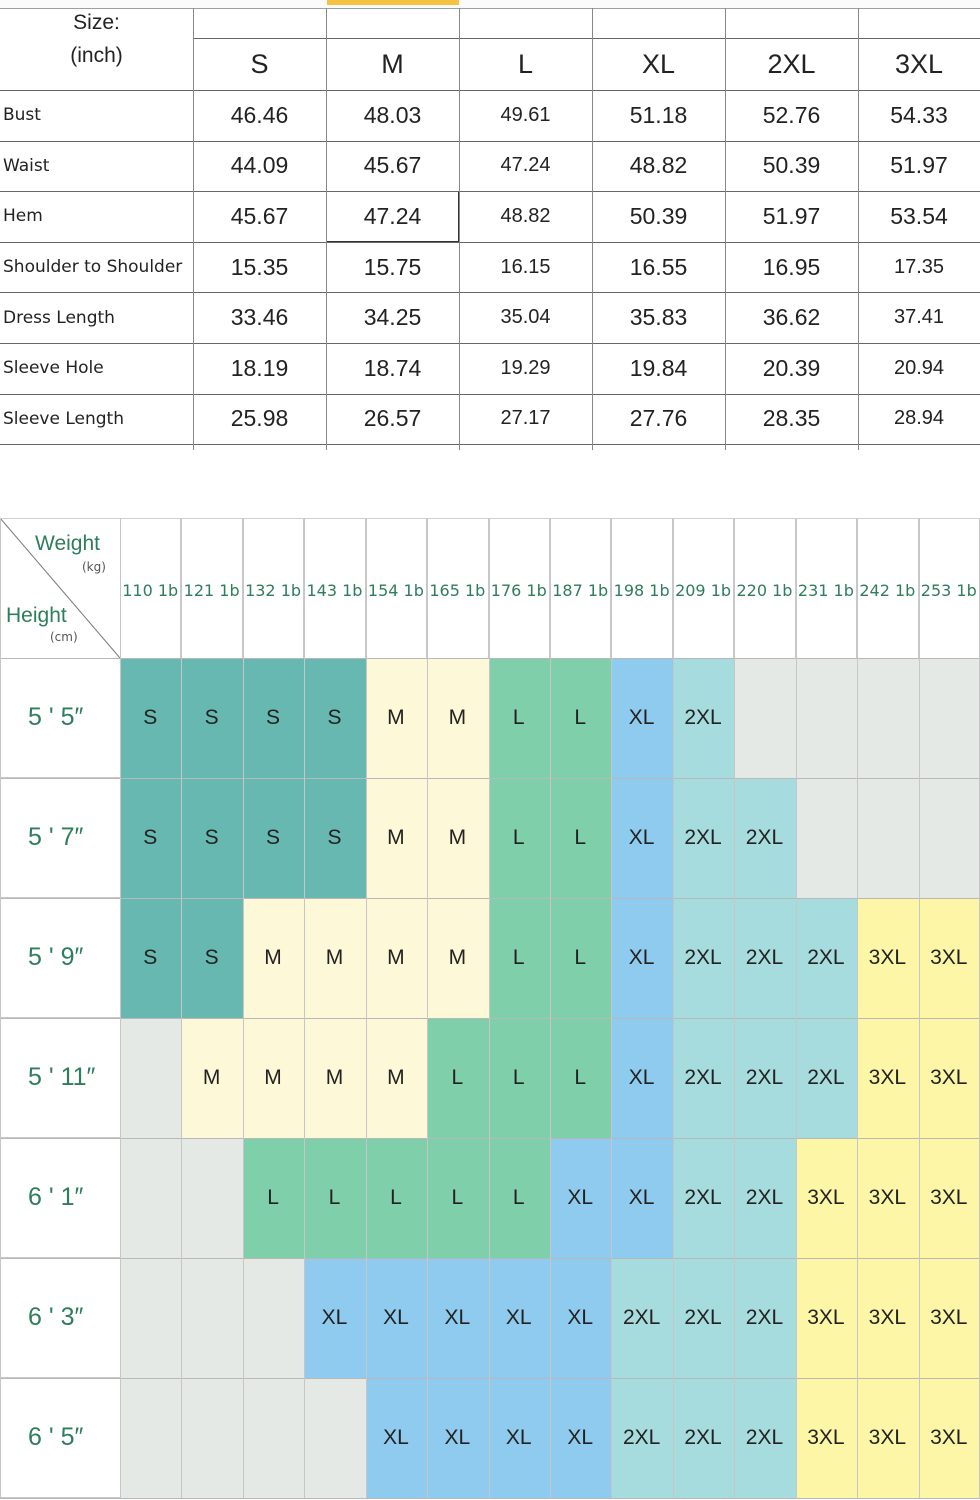  Describe the element at coordinates (704, 588) in the screenshot. I see `weight-header: 209 1b` at that location.